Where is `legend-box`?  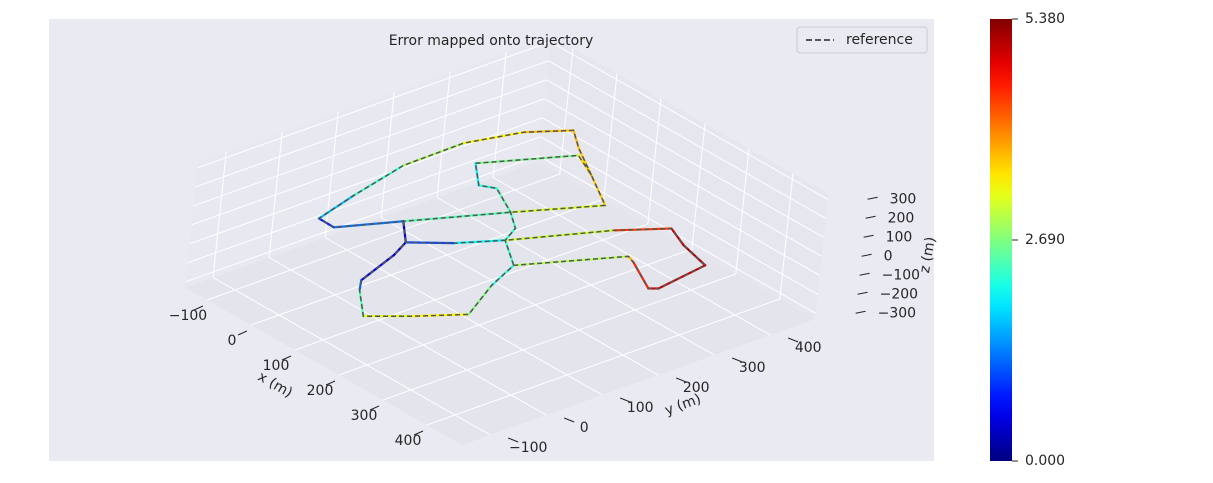
legend-box is located at coordinates (862, 40).